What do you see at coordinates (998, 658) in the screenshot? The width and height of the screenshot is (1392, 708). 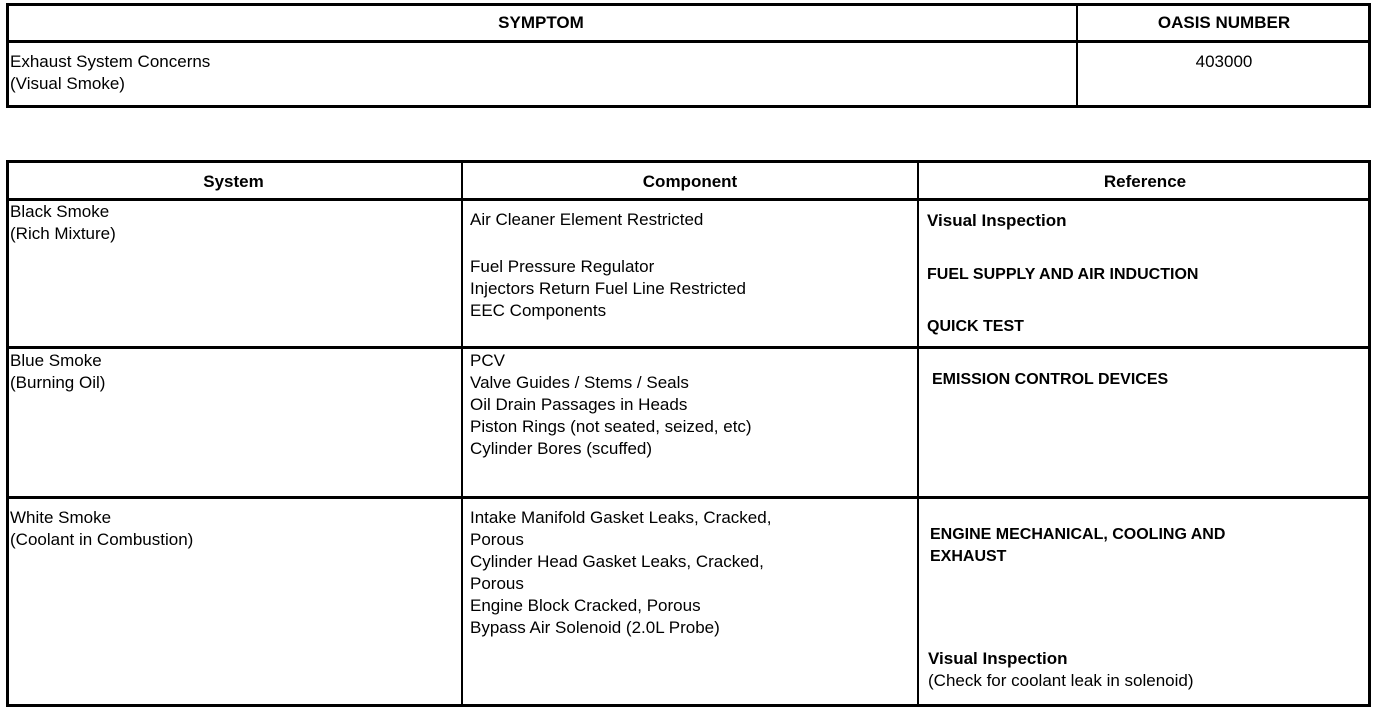 I see `reference-line: Visual Inspection` at bounding box center [998, 658].